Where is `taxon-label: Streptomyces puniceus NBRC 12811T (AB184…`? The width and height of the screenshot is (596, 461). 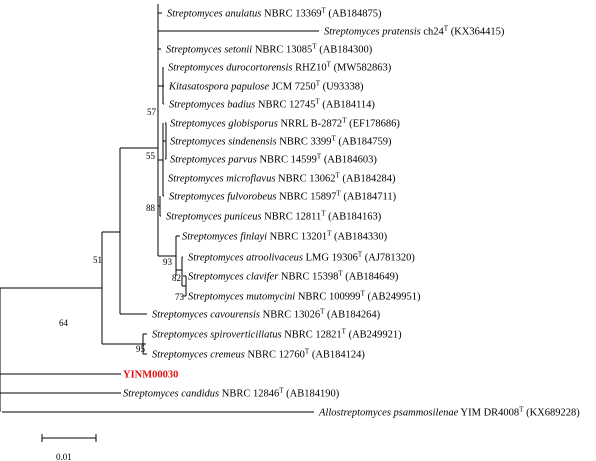
taxon-label: Streptomyces puniceus NBRC 12811T (AB184… is located at coordinates (274, 216).